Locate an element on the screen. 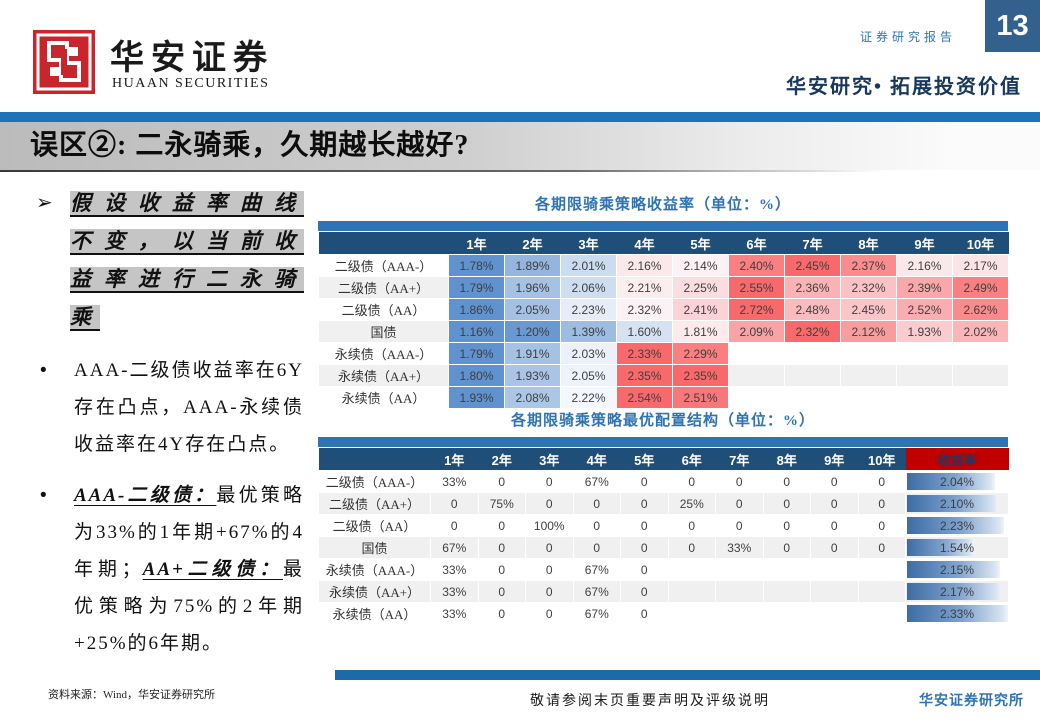 The height and width of the screenshot is (720, 1040). bullet-item: • AAA-二级债收益率在6Y存在凸点，AAA-永续债收益率在4Y存在凸点。 is located at coordinates (170, 407).